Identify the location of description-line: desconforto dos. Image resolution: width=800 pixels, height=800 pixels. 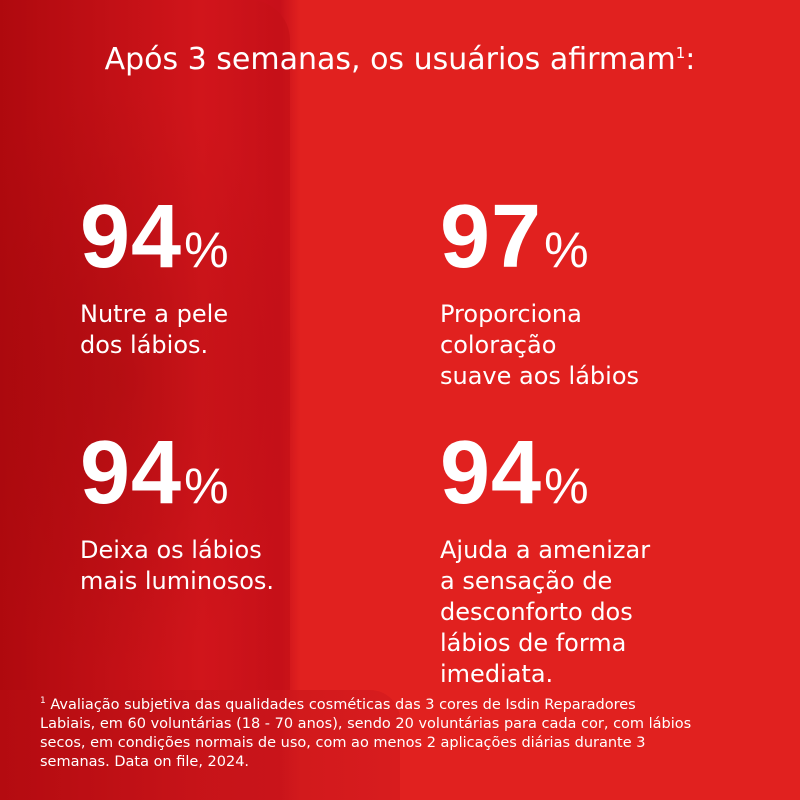
(536, 612).